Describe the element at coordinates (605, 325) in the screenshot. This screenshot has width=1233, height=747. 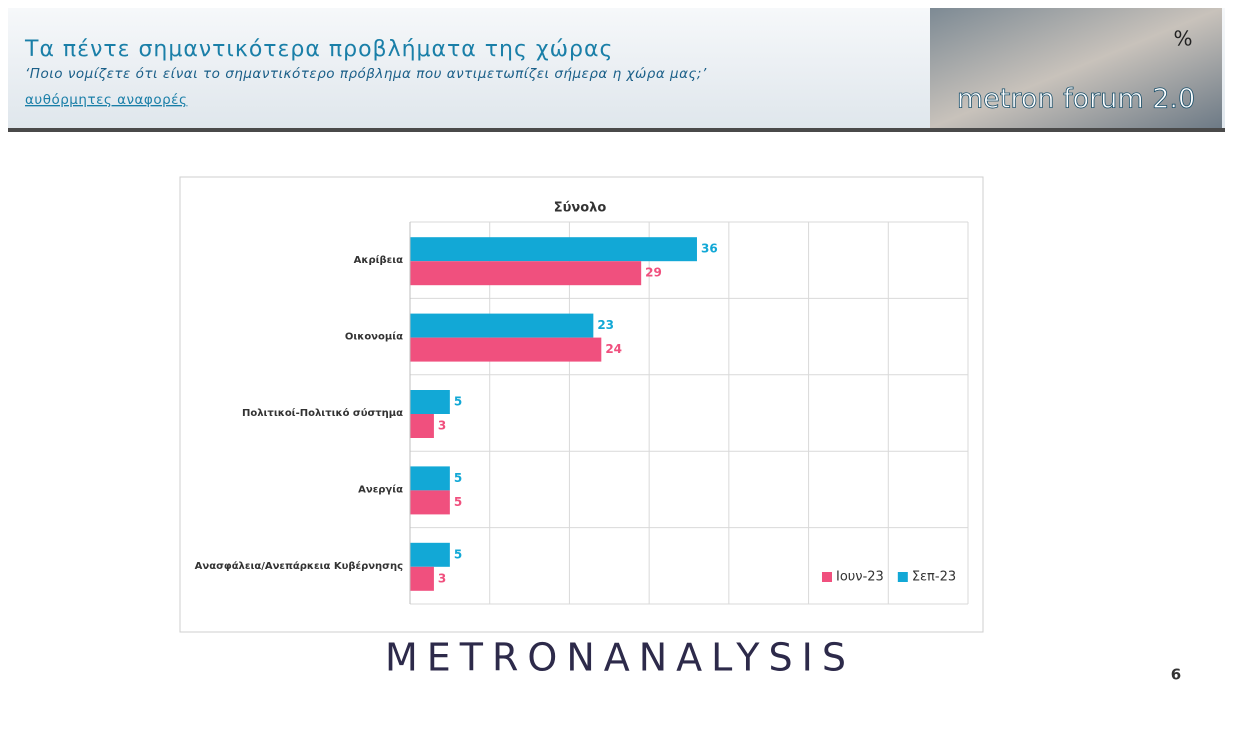
I see `value-label: 23` at that location.